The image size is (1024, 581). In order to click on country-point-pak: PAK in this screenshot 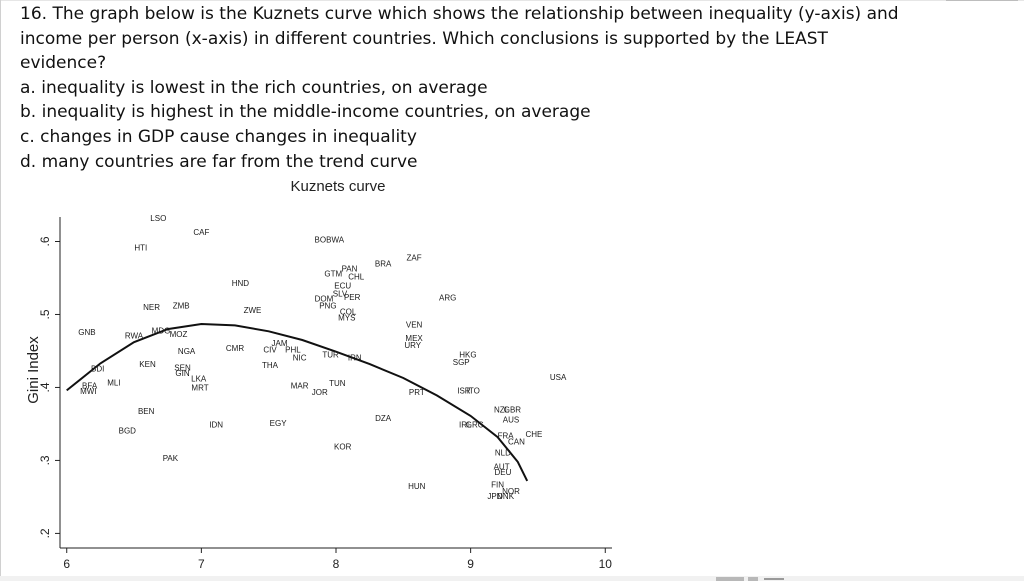, I will do `click(171, 458)`.